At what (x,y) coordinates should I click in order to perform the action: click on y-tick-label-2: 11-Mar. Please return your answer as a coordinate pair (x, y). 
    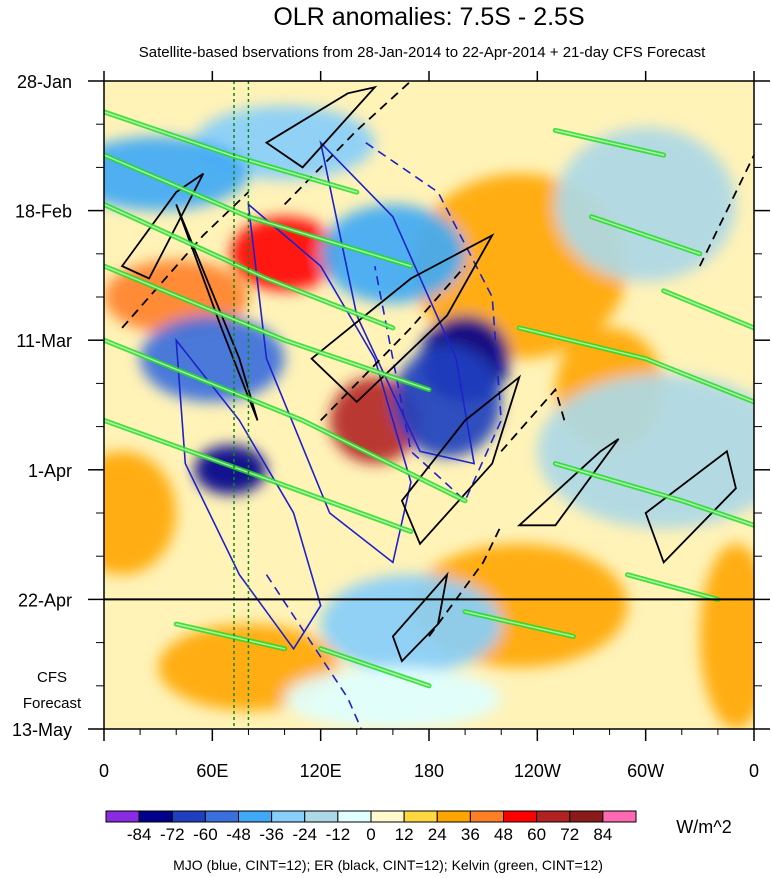
    Looking at the image, I should click on (44, 341).